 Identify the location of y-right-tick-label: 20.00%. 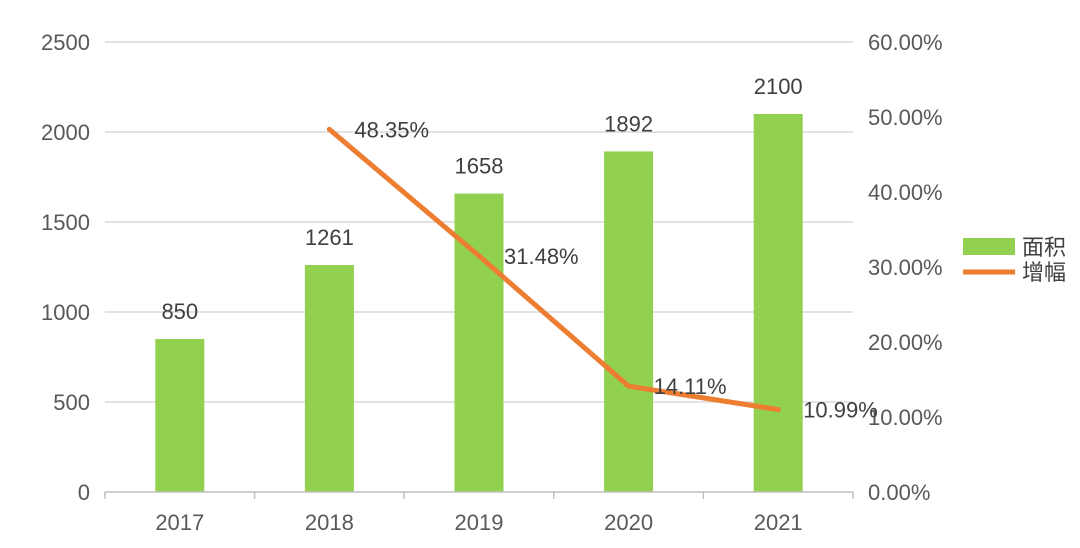
(905, 342).